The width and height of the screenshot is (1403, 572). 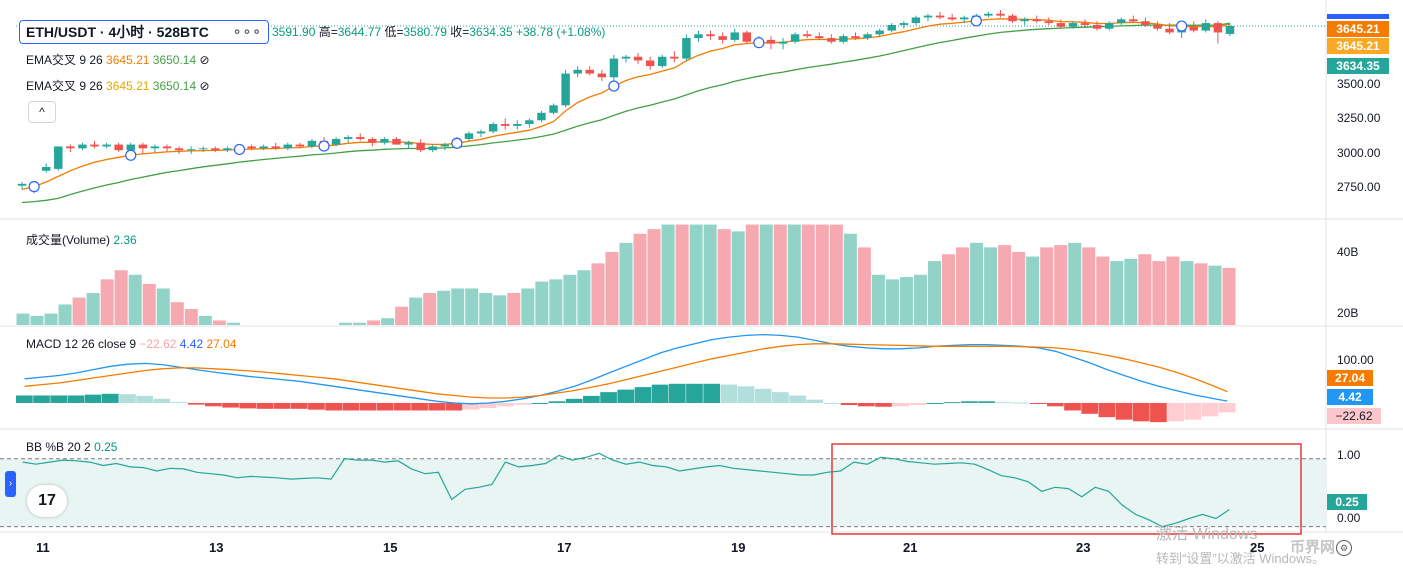 What do you see at coordinates (1350, 378) in the screenshot?
I see `macd-signal-tag: 27.04` at bounding box center [1350, 378].